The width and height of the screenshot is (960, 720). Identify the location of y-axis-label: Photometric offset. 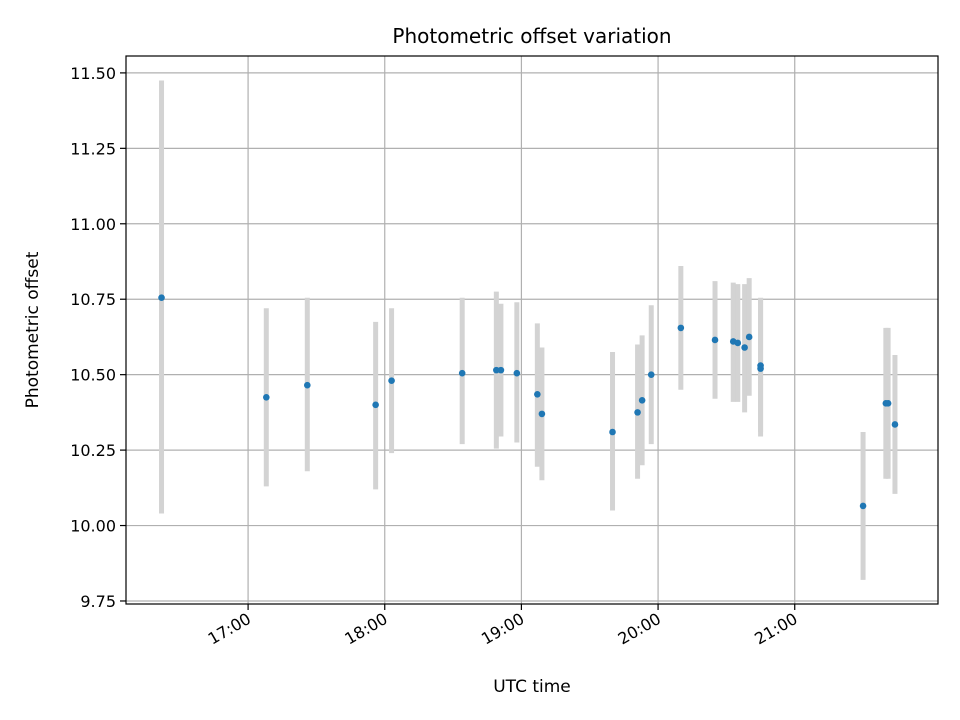
(33, 329).